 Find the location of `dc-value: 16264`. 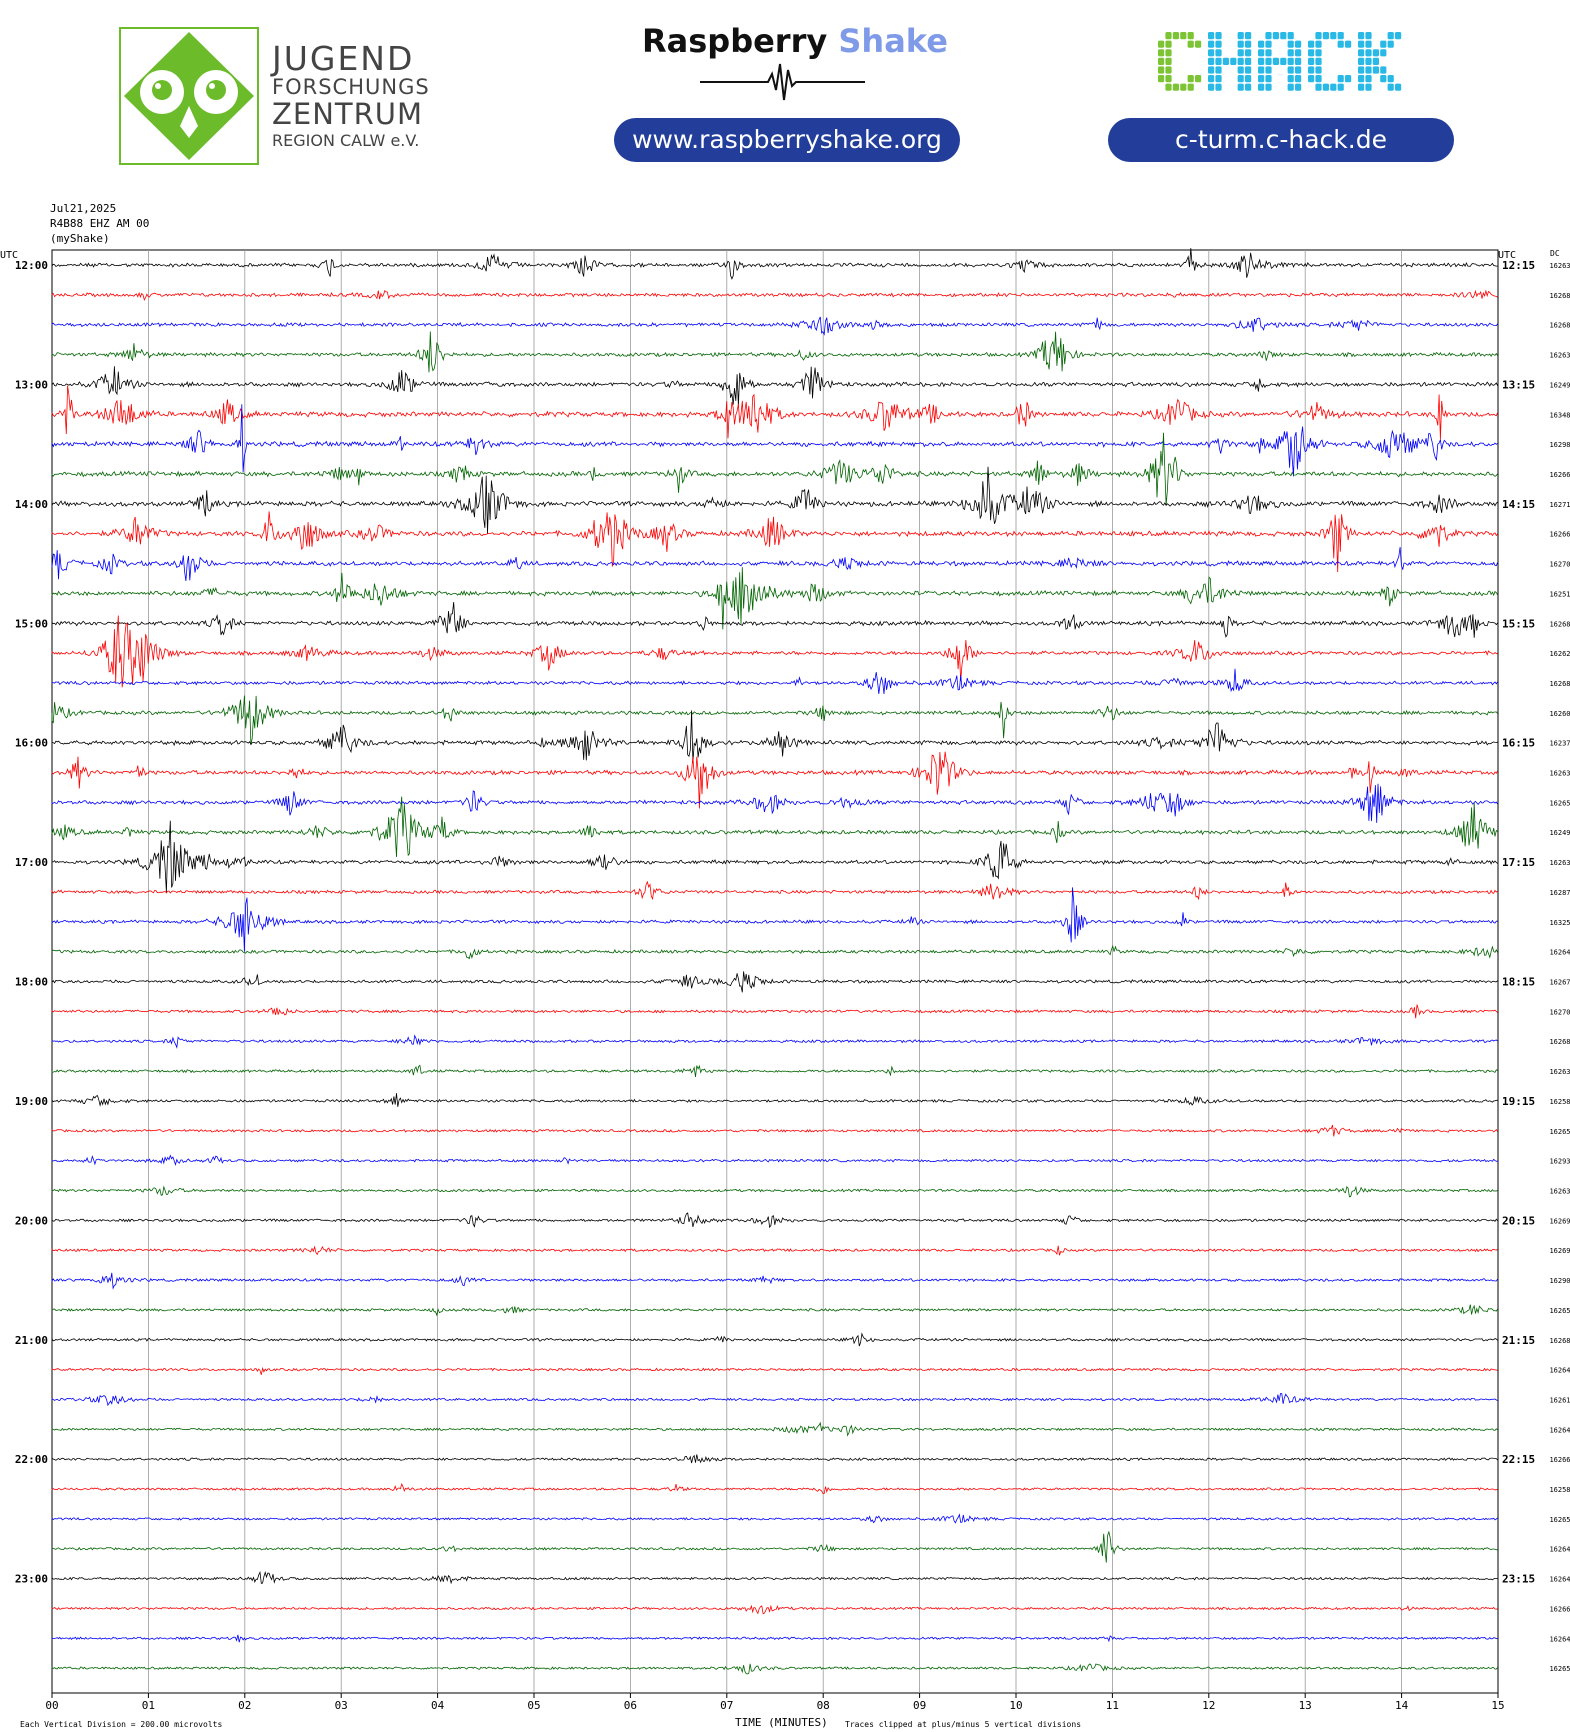

dc-value: 16264 is located at coordinates (1559, 1371).